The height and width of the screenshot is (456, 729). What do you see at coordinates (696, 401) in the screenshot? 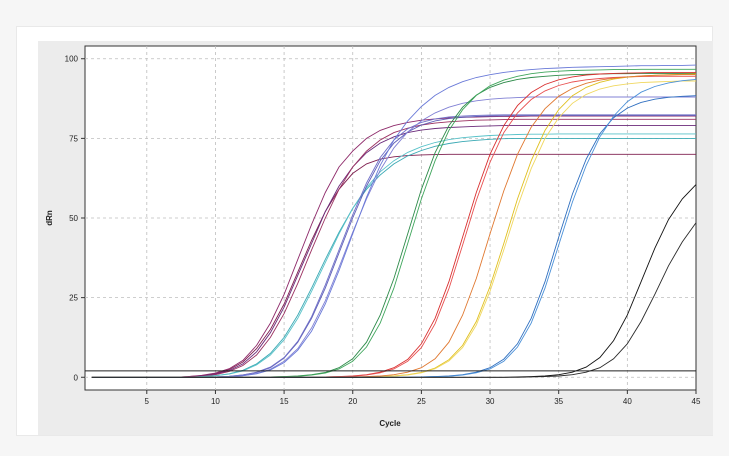
I see `x-tick-label: 45` at bounding box center [696, 401].